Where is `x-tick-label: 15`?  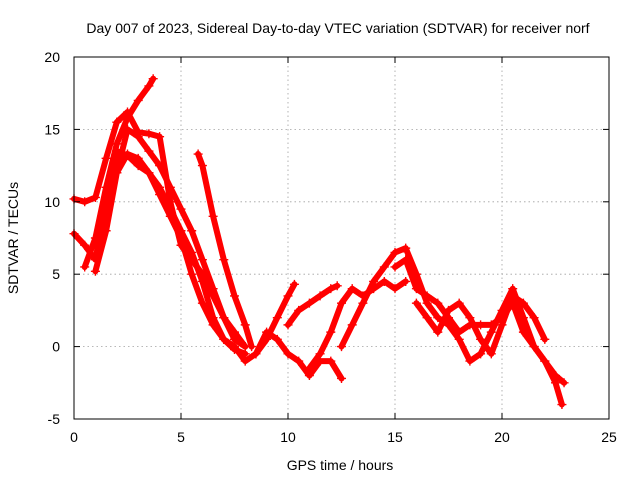
x-tick-label: 15 is located at coordinates (395, 437).